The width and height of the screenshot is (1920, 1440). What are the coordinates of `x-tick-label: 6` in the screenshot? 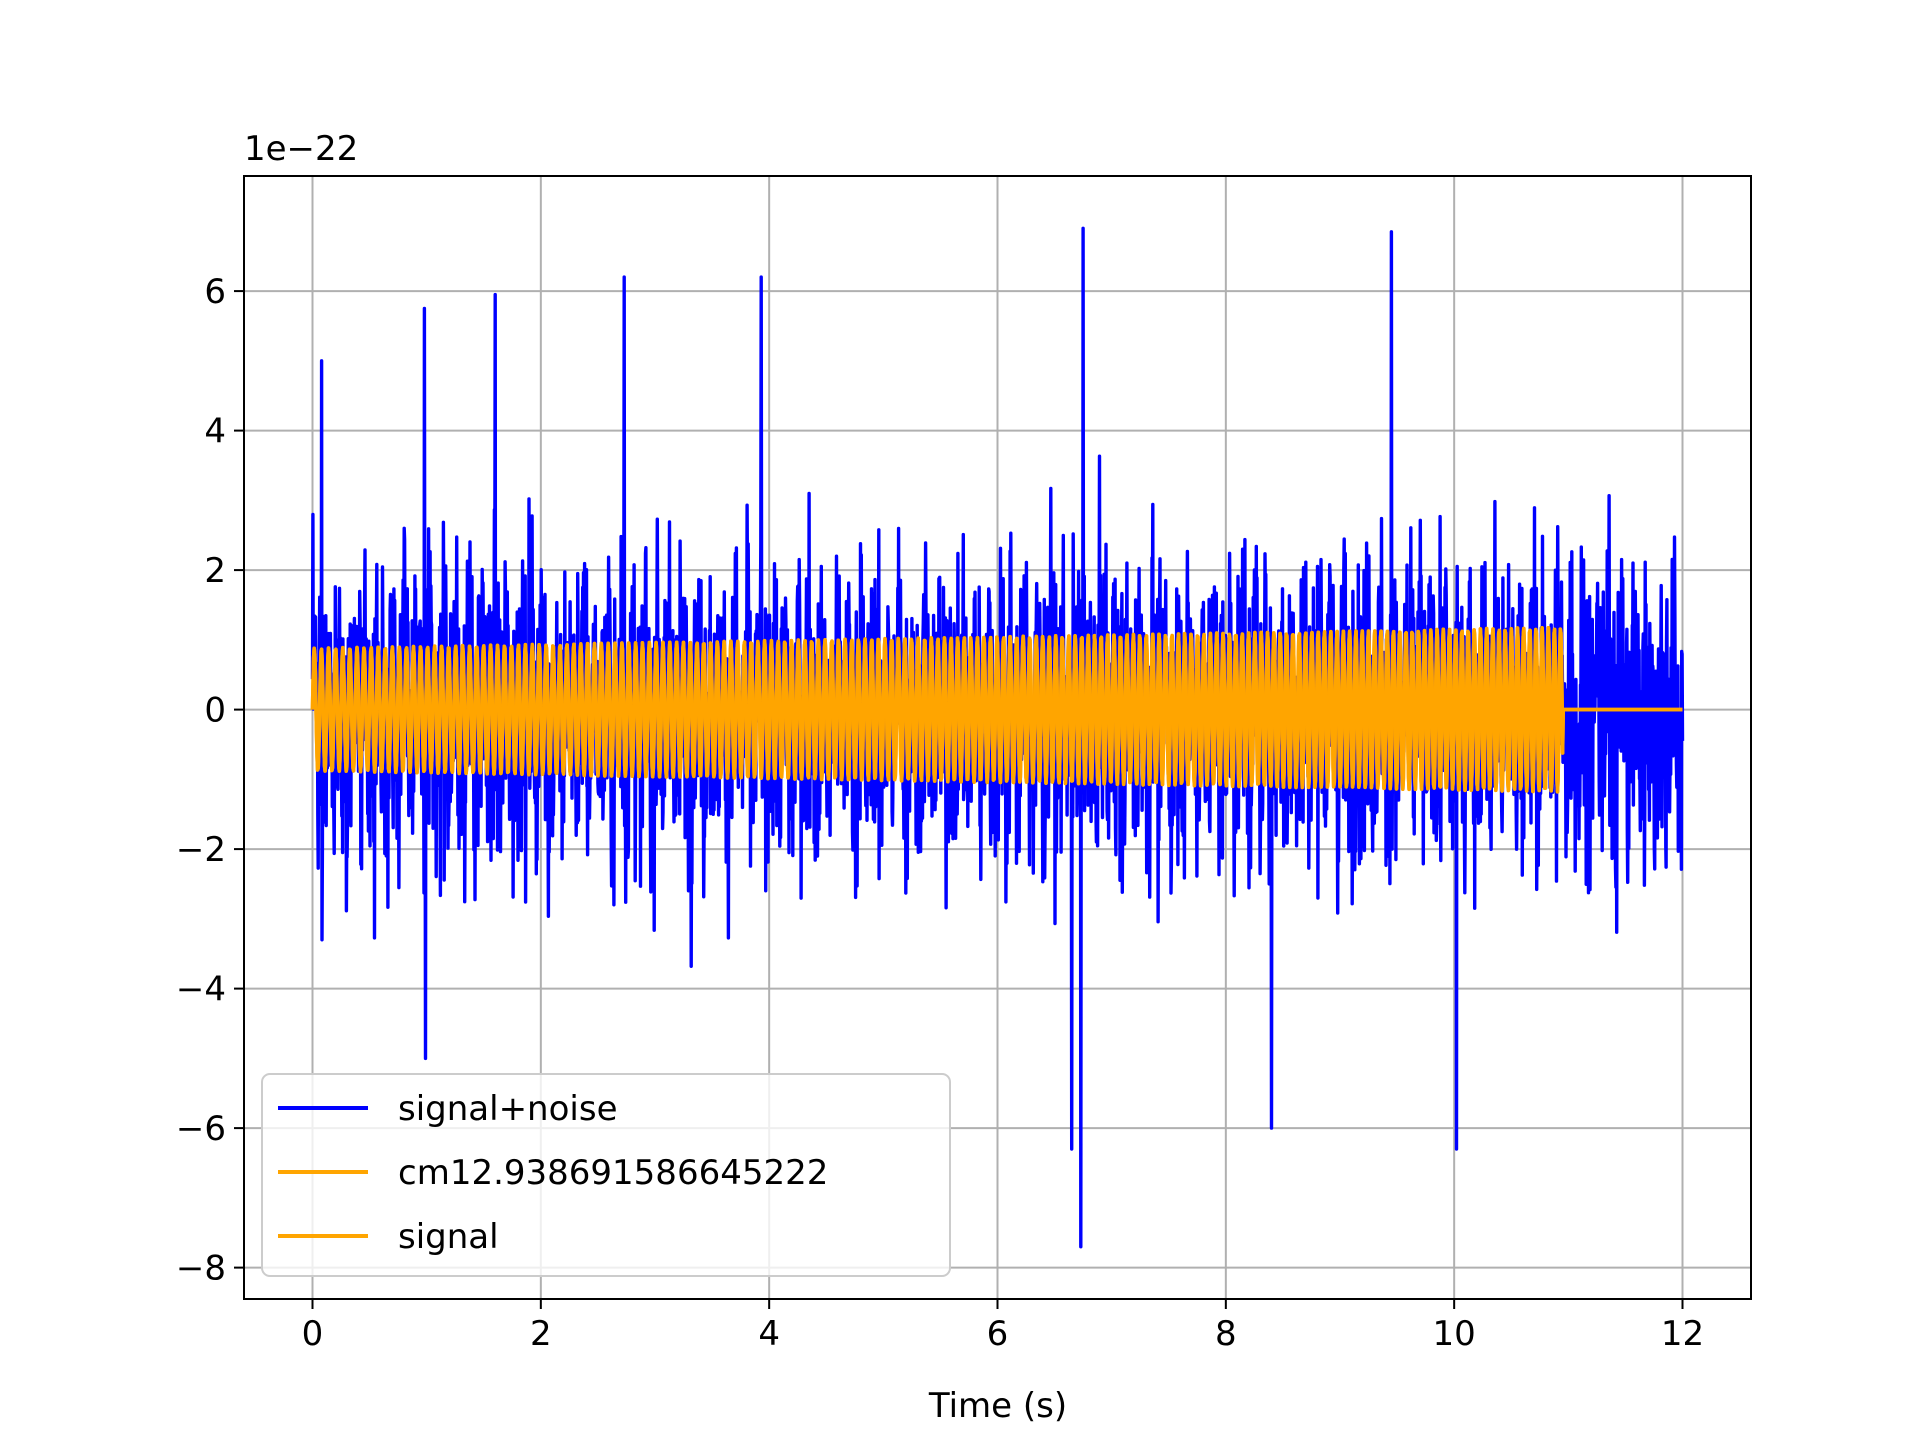 It's located at (998, 1334).